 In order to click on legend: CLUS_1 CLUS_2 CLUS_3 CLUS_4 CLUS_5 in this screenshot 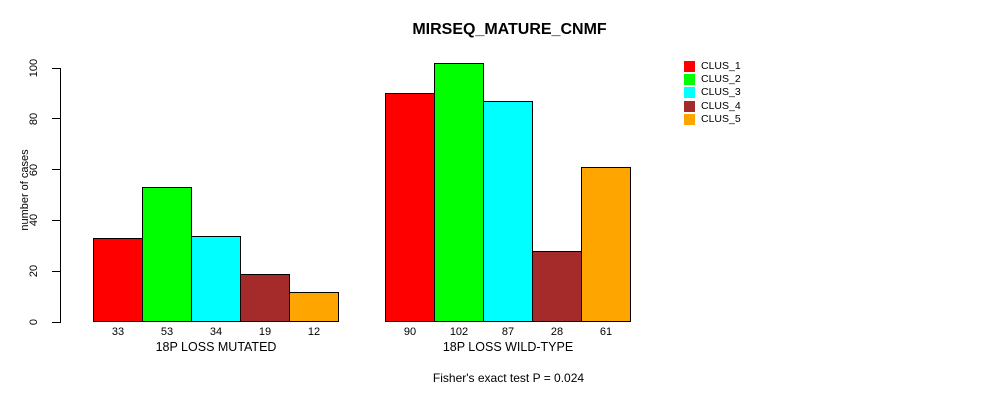, I will do `click(712, 93)`.